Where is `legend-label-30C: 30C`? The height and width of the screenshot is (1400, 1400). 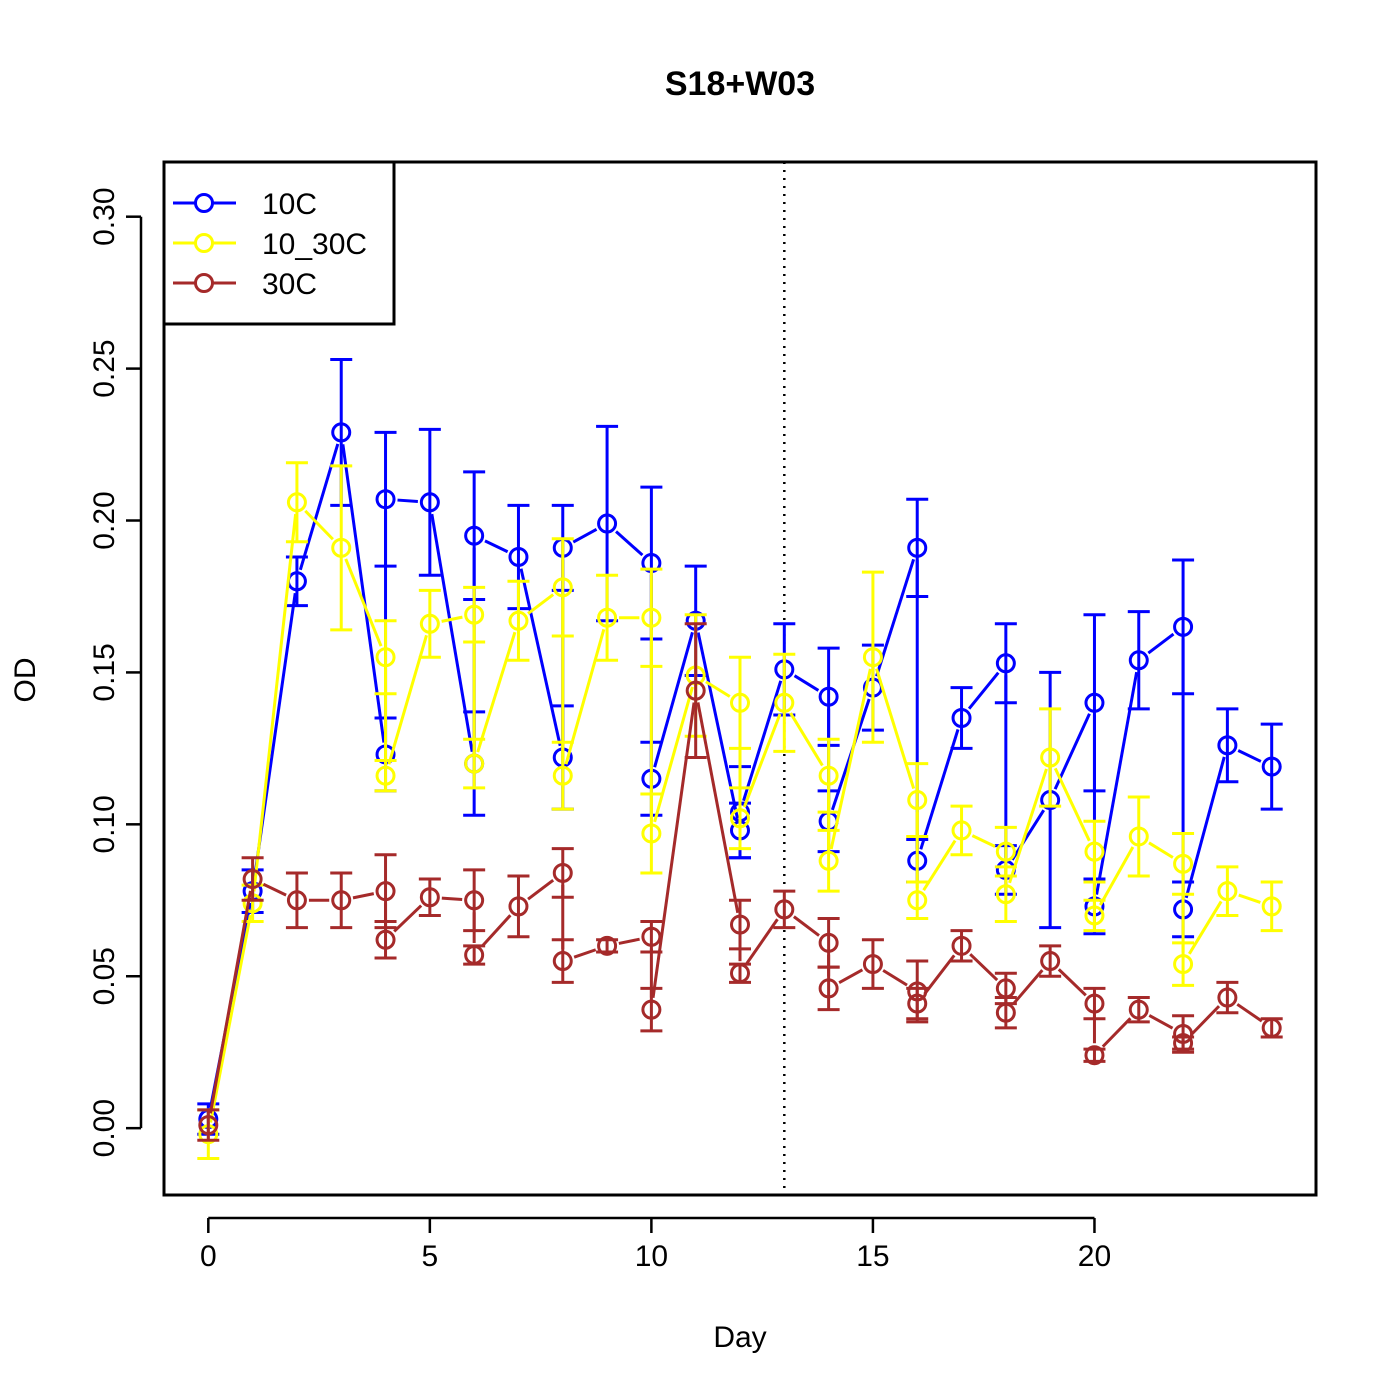
legend-label-30C: 30C is located at coordinates (289, 284).